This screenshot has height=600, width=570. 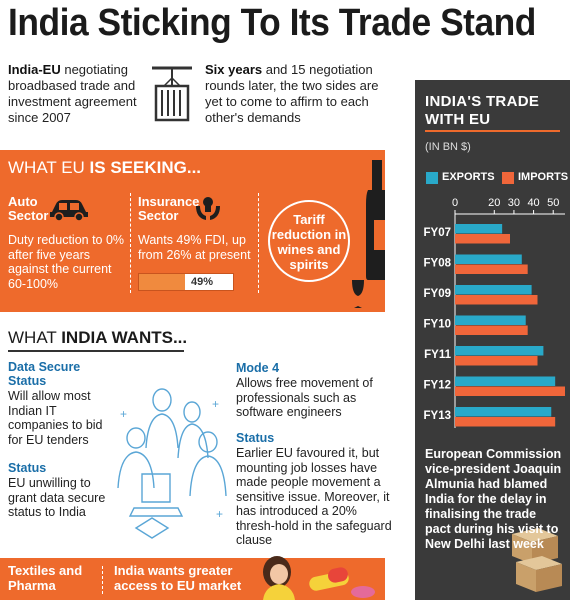 I want to click on x-tick-label: 40, so click(x=533, y=203).